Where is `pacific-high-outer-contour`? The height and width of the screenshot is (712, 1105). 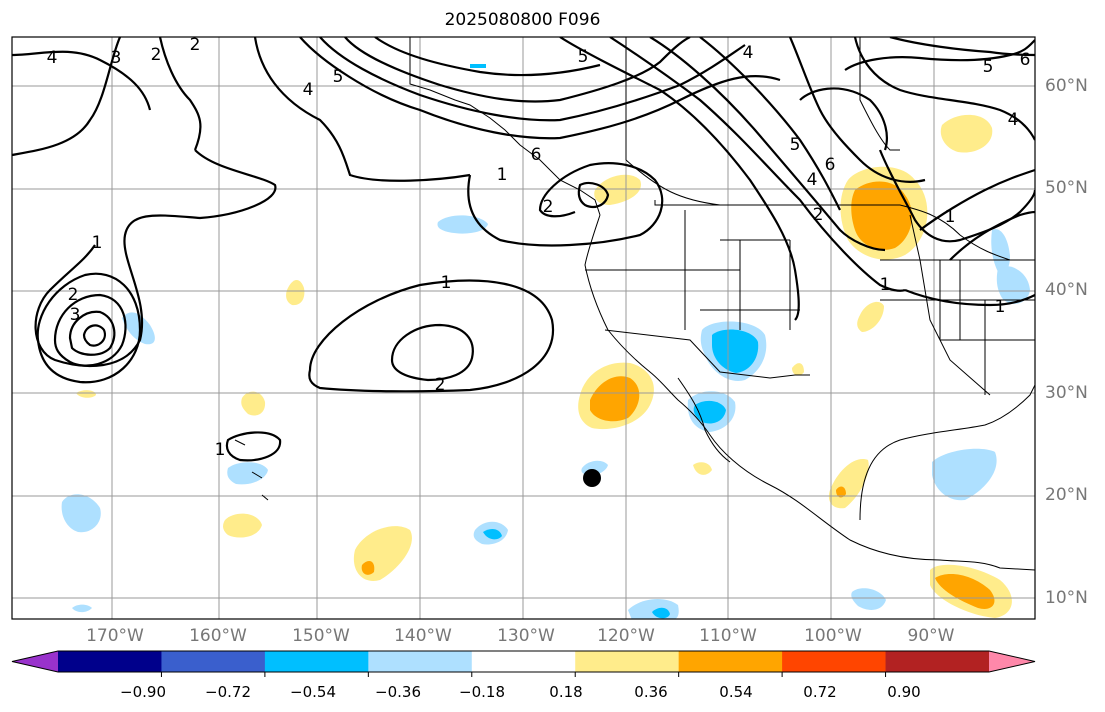
pacific-high-outer-contour is located at coordinates (431, 336).